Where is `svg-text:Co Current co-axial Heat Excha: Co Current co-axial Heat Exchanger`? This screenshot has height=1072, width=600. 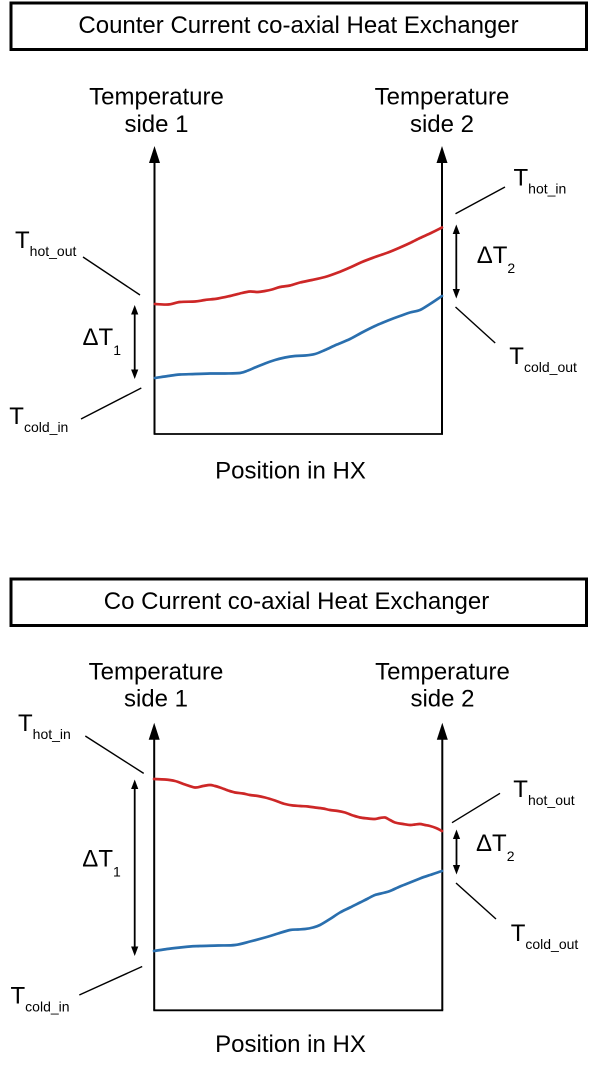
svg-text:Co Current co-axial Heat Excha: Co Current co-axial Heat Exchanger is located at coordinates (297, 601).